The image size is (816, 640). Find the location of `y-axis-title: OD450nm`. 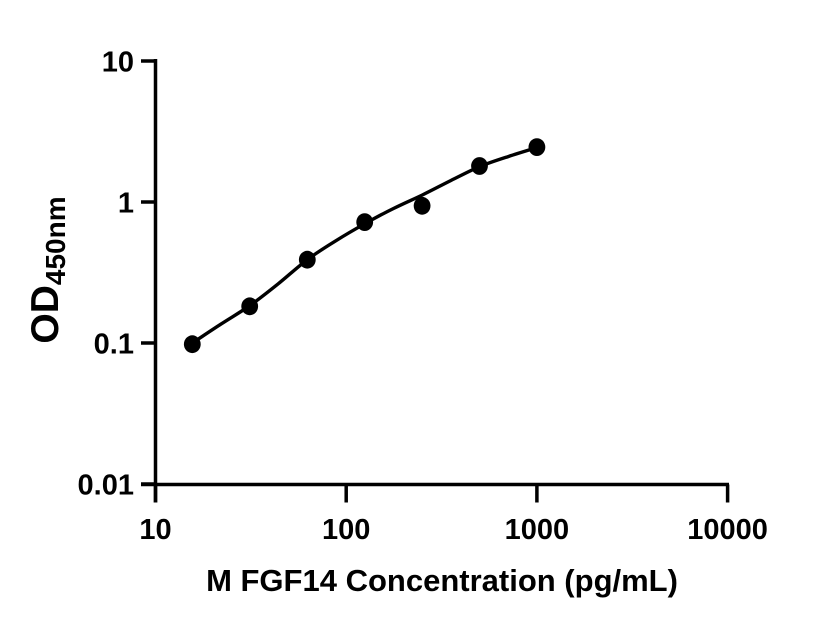

y-axis-title: OD450nm is located at coordinates (47, 269).